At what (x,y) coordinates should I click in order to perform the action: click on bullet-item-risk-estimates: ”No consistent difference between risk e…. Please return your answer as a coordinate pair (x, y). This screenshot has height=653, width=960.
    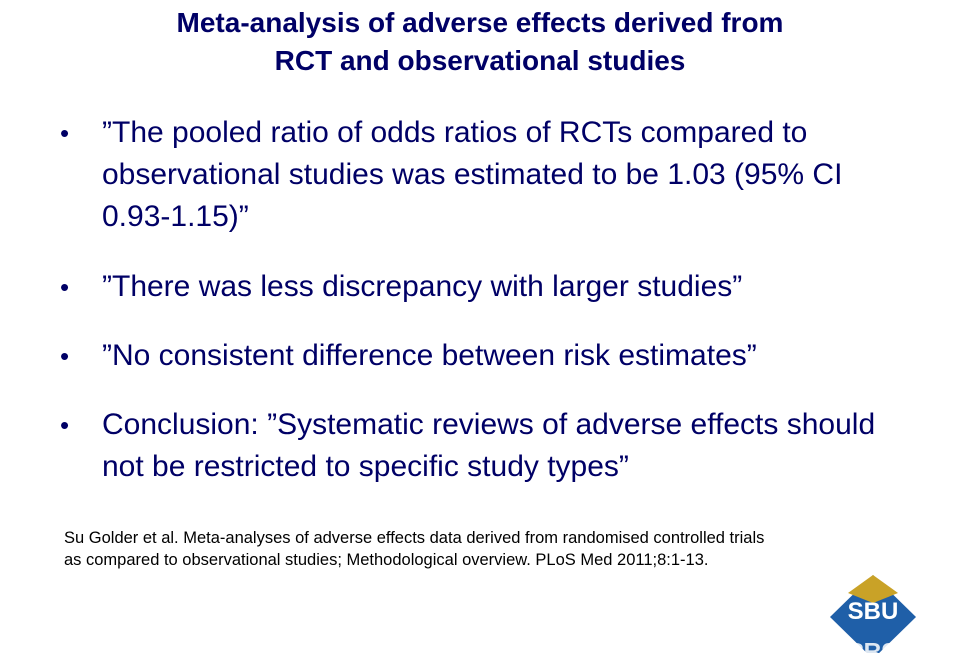
    Looking at the image, I should click on (480, 356).